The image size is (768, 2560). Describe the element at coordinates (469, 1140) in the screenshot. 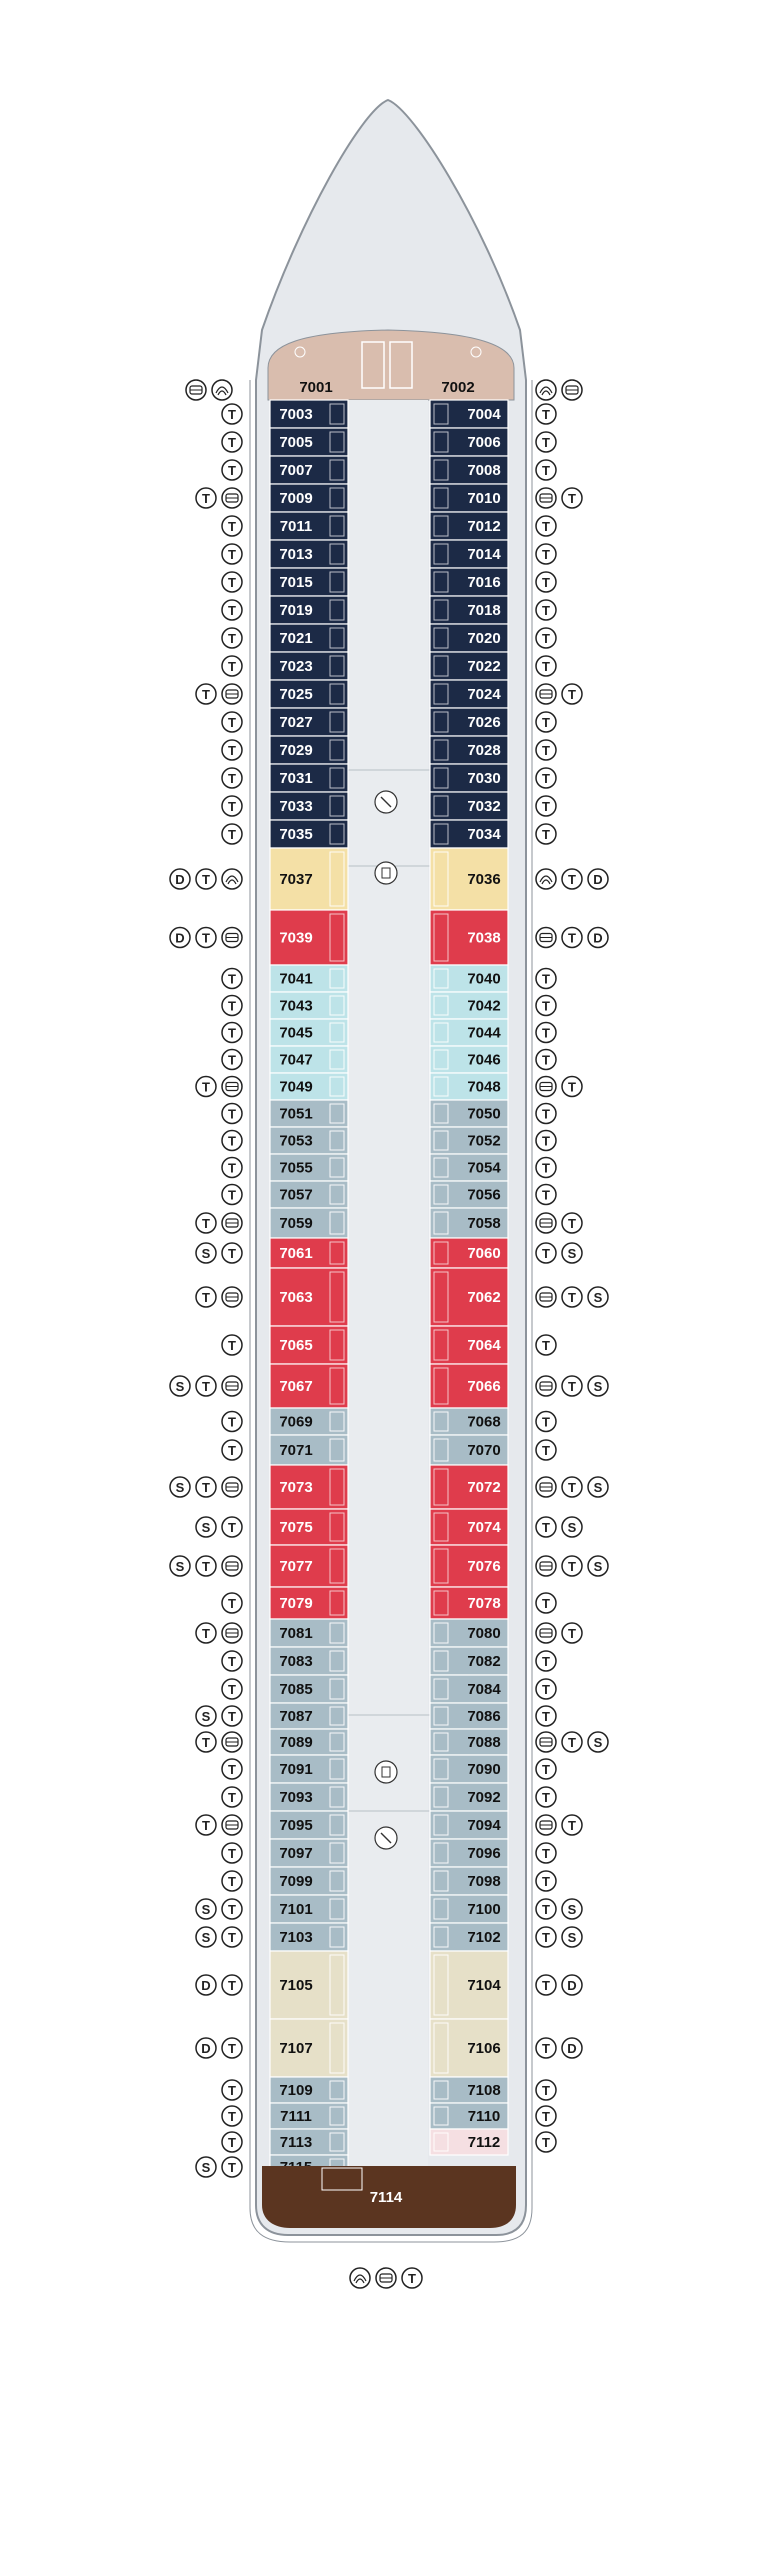

I see `cabin-7052: 7052` at that location.